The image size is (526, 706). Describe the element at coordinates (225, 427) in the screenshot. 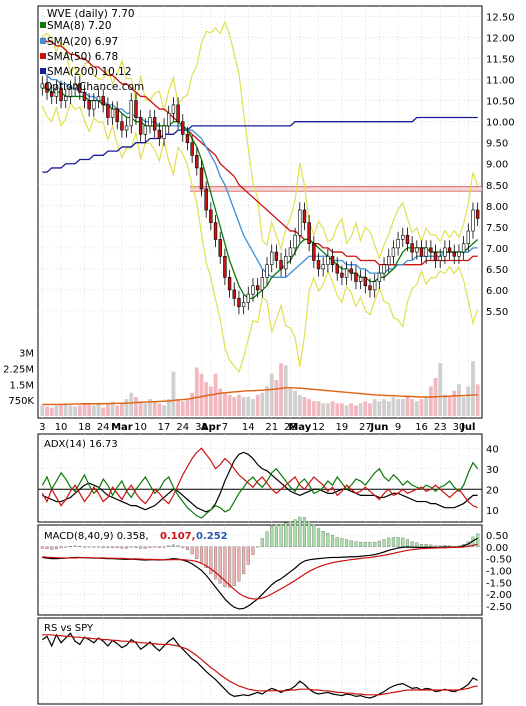

I see `x-tick-label: 7` at that location.